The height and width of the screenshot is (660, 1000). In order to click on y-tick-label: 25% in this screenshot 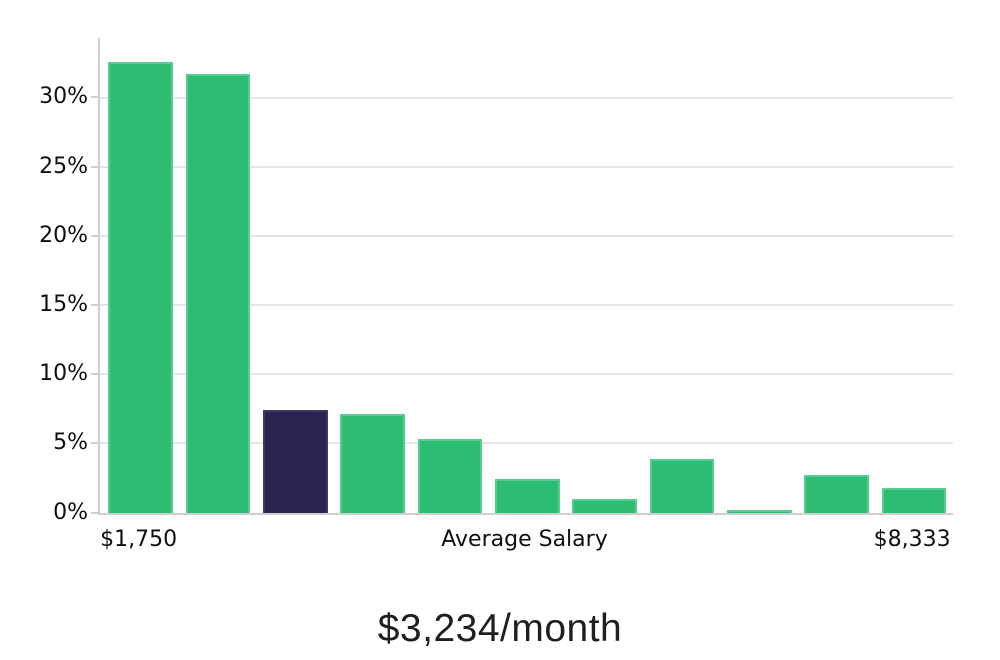, I will do `click(63, 166)`.